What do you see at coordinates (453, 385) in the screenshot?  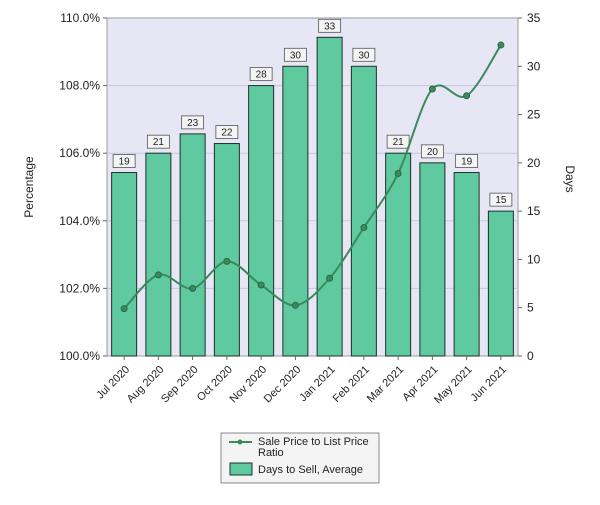 I see `x-tick-label: May 2021` at bounding box center [453, 385].